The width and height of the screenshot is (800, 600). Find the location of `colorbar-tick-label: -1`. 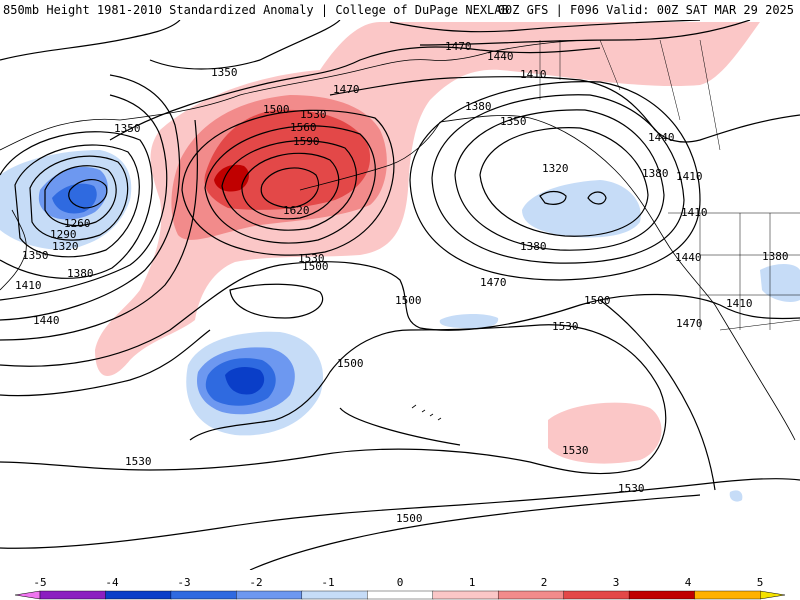

colorbar-tick-label: -1 is located at coordinates (327, 582).